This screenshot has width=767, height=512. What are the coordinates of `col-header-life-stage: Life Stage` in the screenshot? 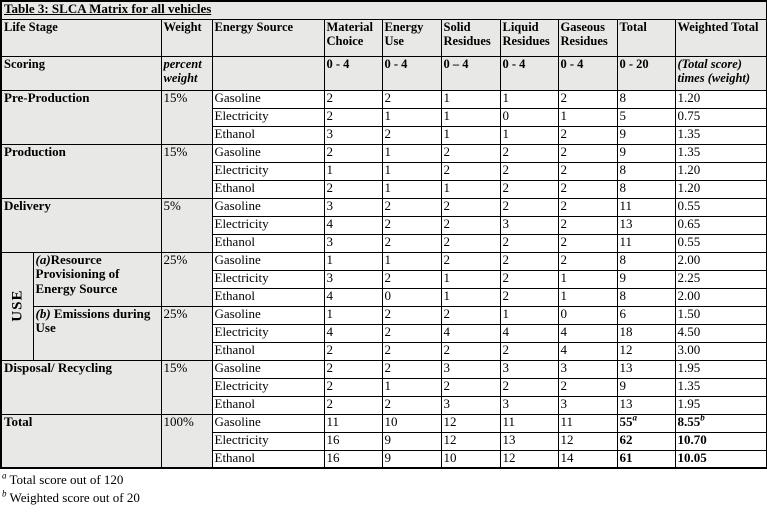 It's located at (81, 37).